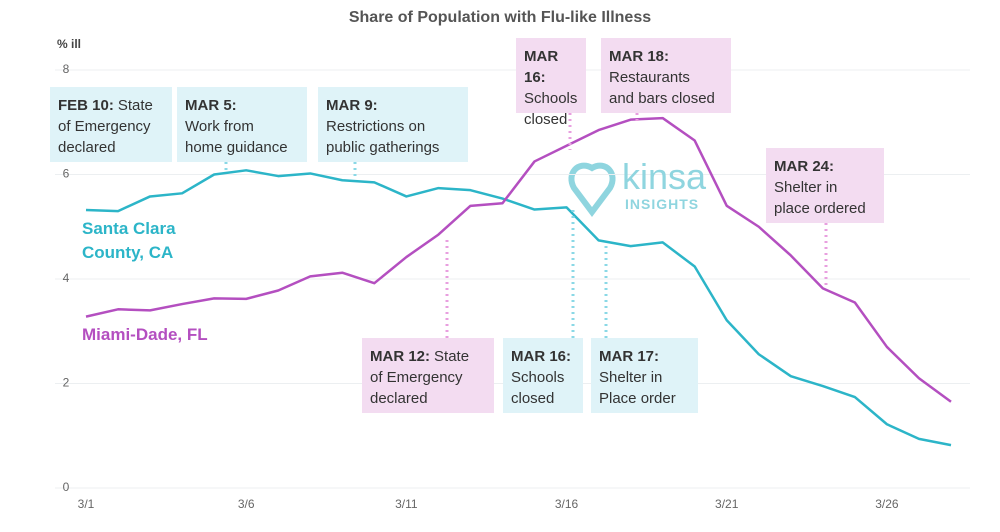 The image size is (1000, 532). I want to click on logo, so click(592, 189).